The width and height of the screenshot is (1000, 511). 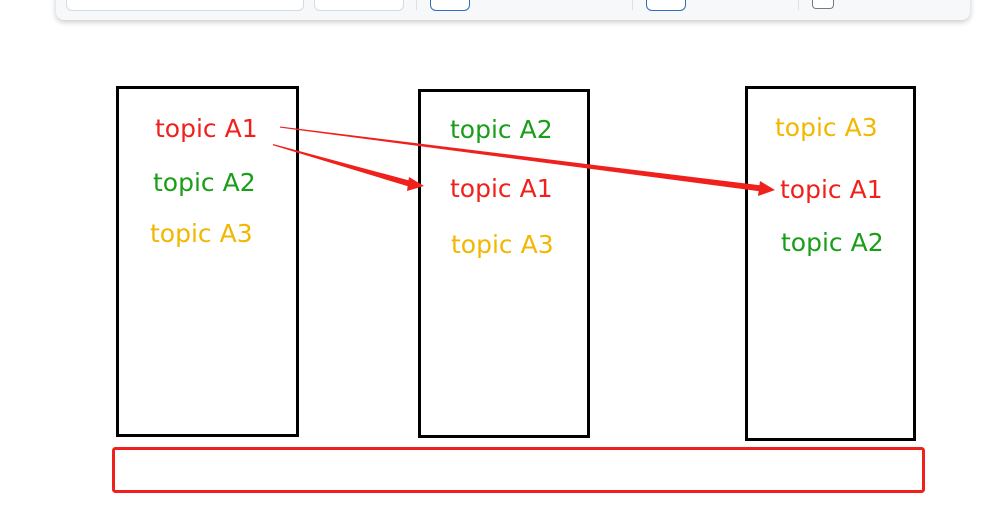 I want to click on arrow-to-column-3-head, so click(x=766, y=188).